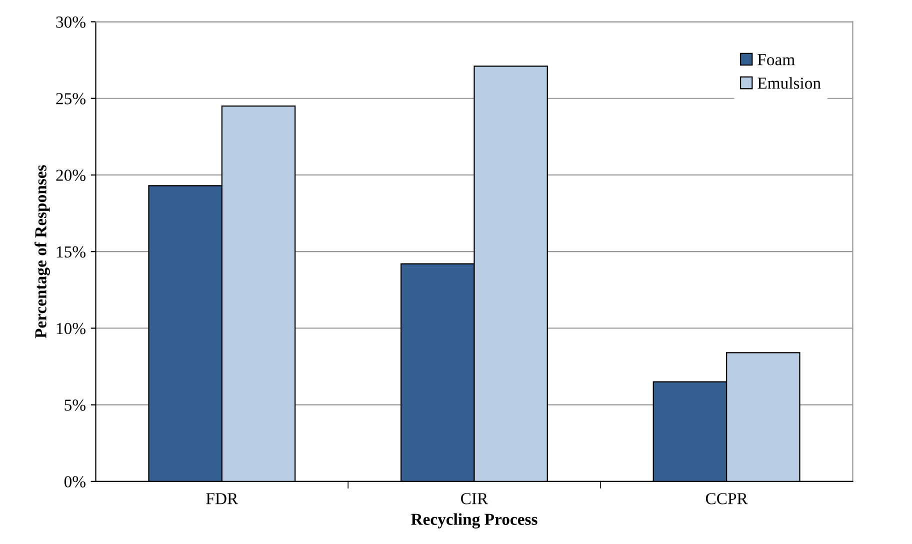 Image resolution: width=912 pixels, height=544 pixels. I want to click on x-tick-label: CIR, so click(474, 498).